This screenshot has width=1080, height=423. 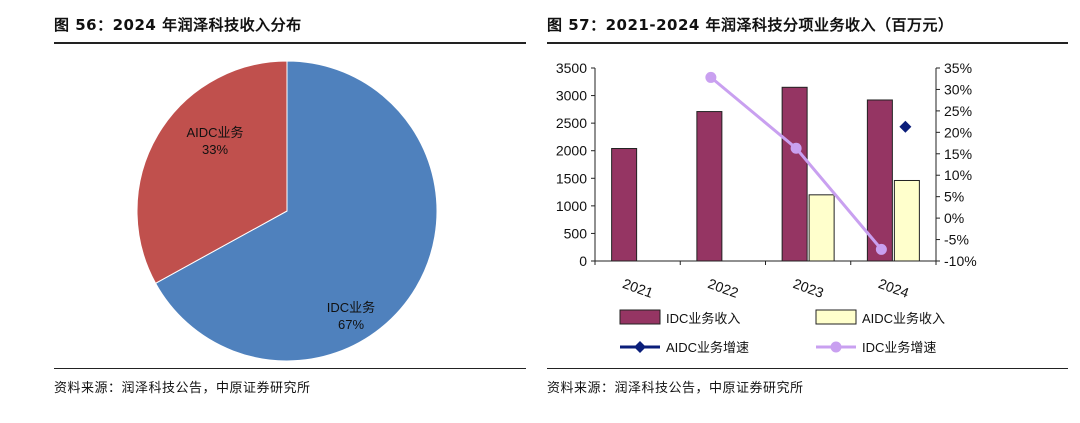 I want to click on right-y-tick-label: 20%, so click(x=958, y=132).